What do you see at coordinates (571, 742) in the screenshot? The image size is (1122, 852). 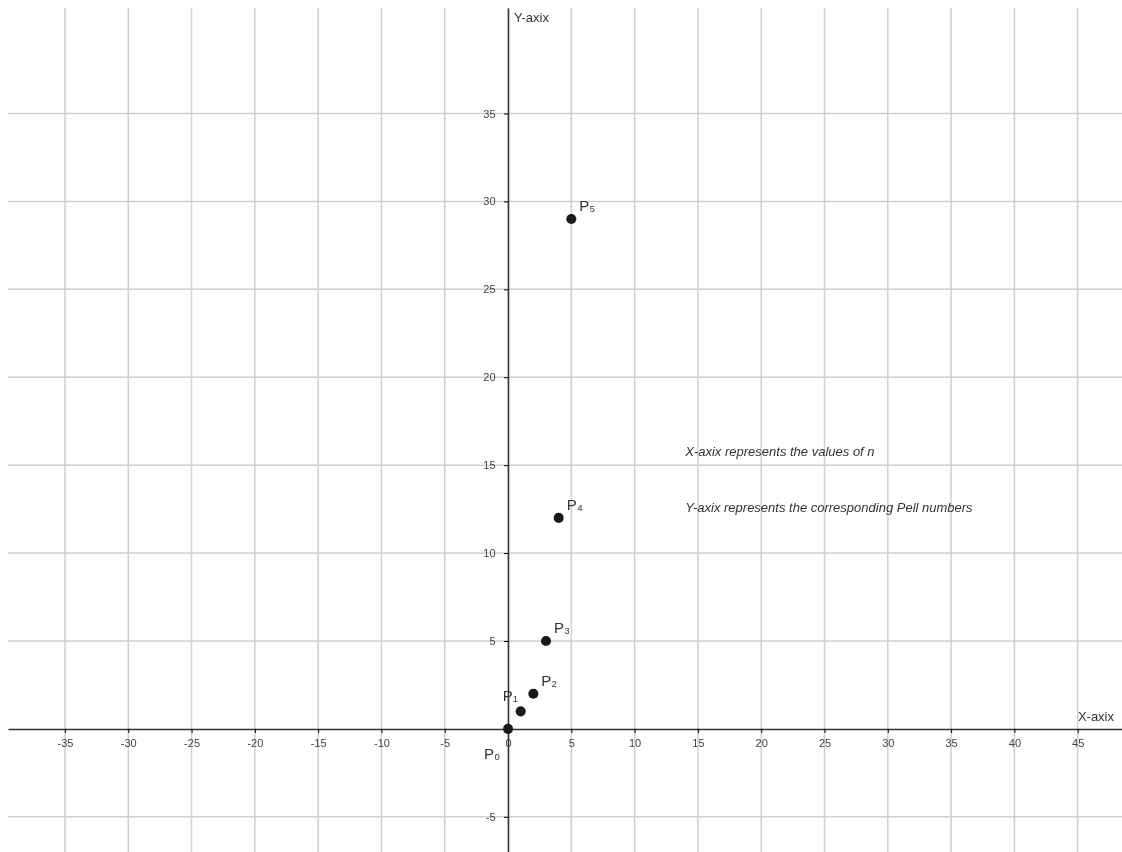 I see `x-tick-label: 5` at bounding box center [571, 742].